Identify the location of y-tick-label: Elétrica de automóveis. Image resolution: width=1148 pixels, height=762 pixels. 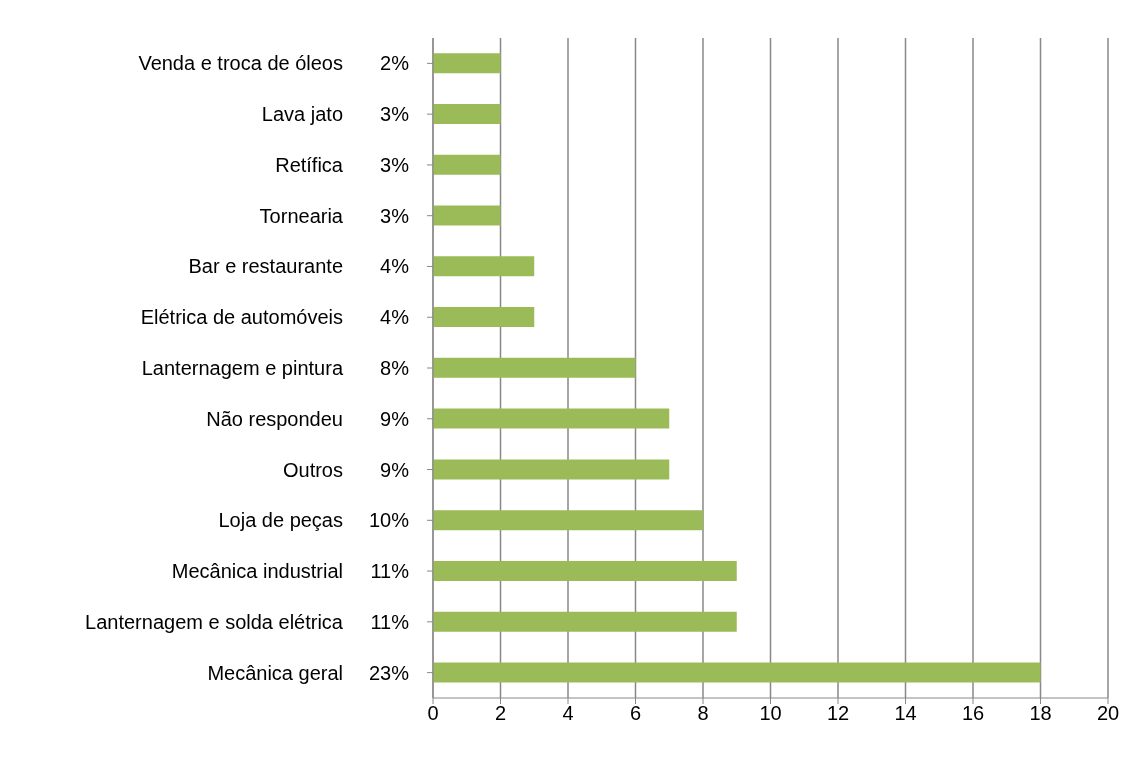
(241, 317).